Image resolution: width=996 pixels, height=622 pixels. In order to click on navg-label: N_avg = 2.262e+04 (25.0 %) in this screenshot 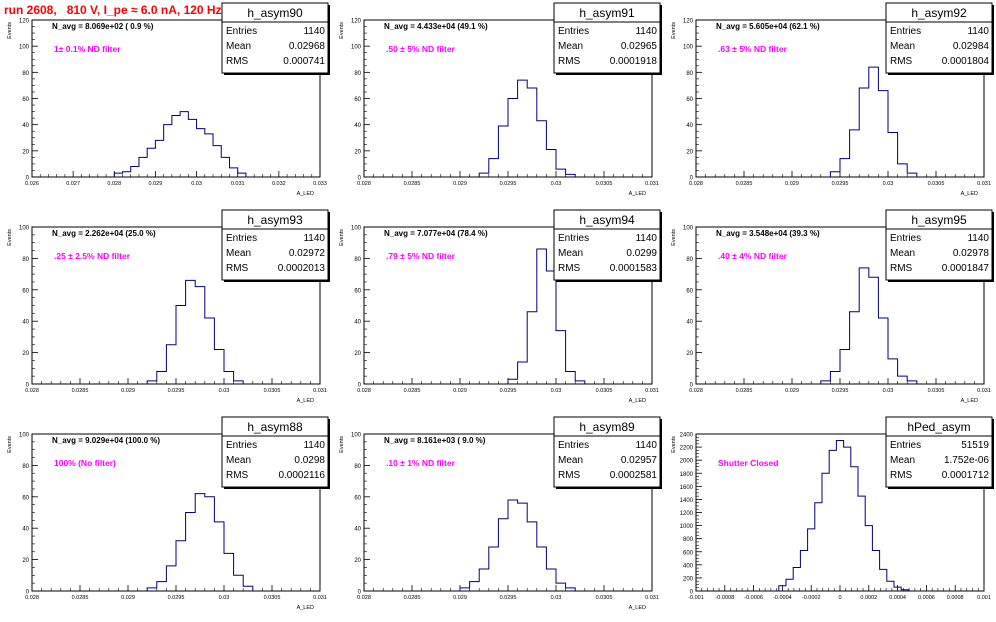, I will do `click(104, 233)`.